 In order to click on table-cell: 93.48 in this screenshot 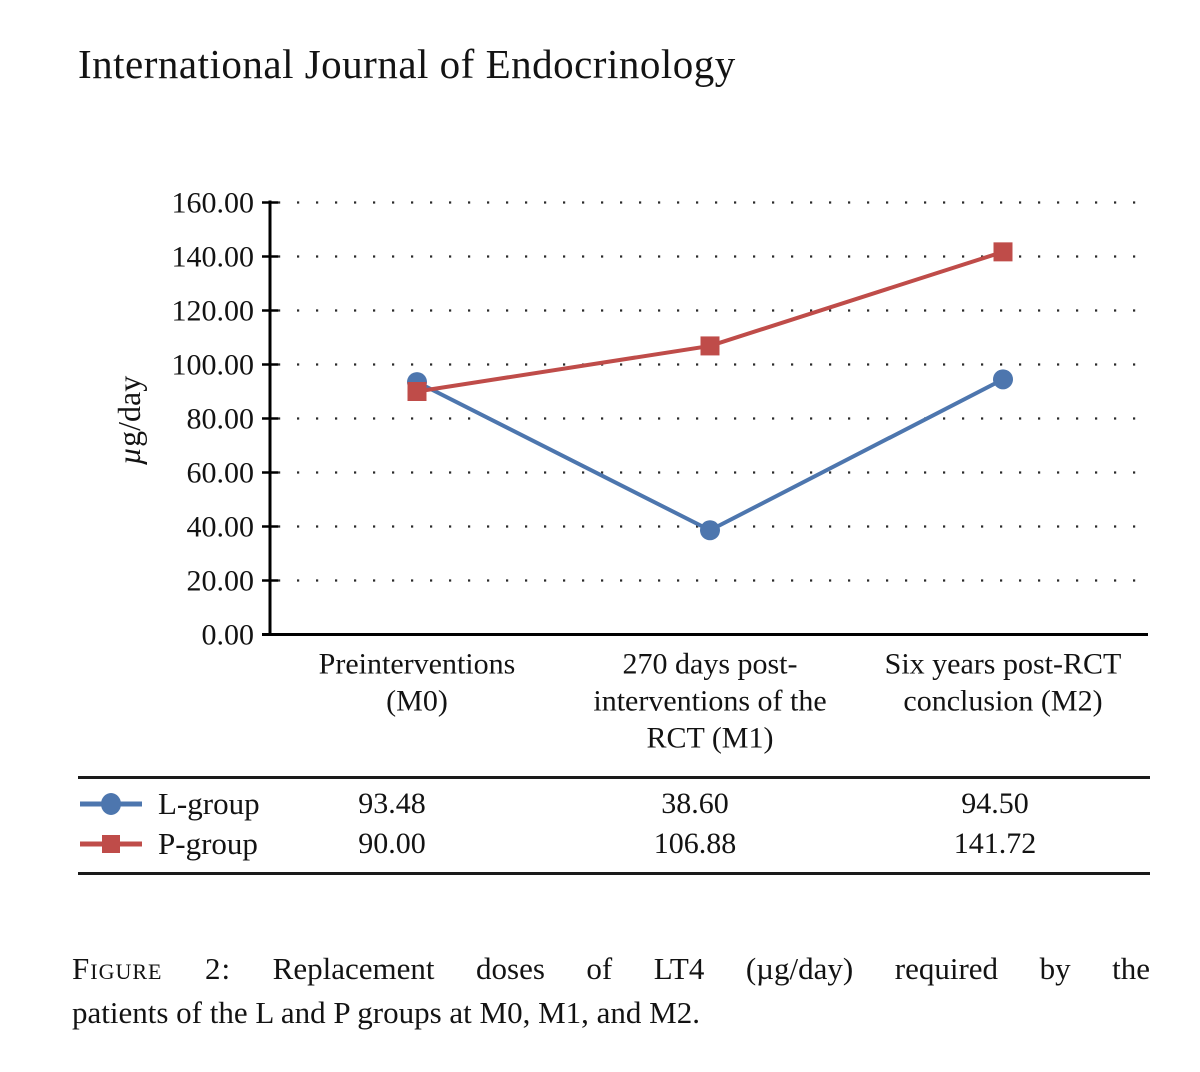, I will do `click(392, 803)`.